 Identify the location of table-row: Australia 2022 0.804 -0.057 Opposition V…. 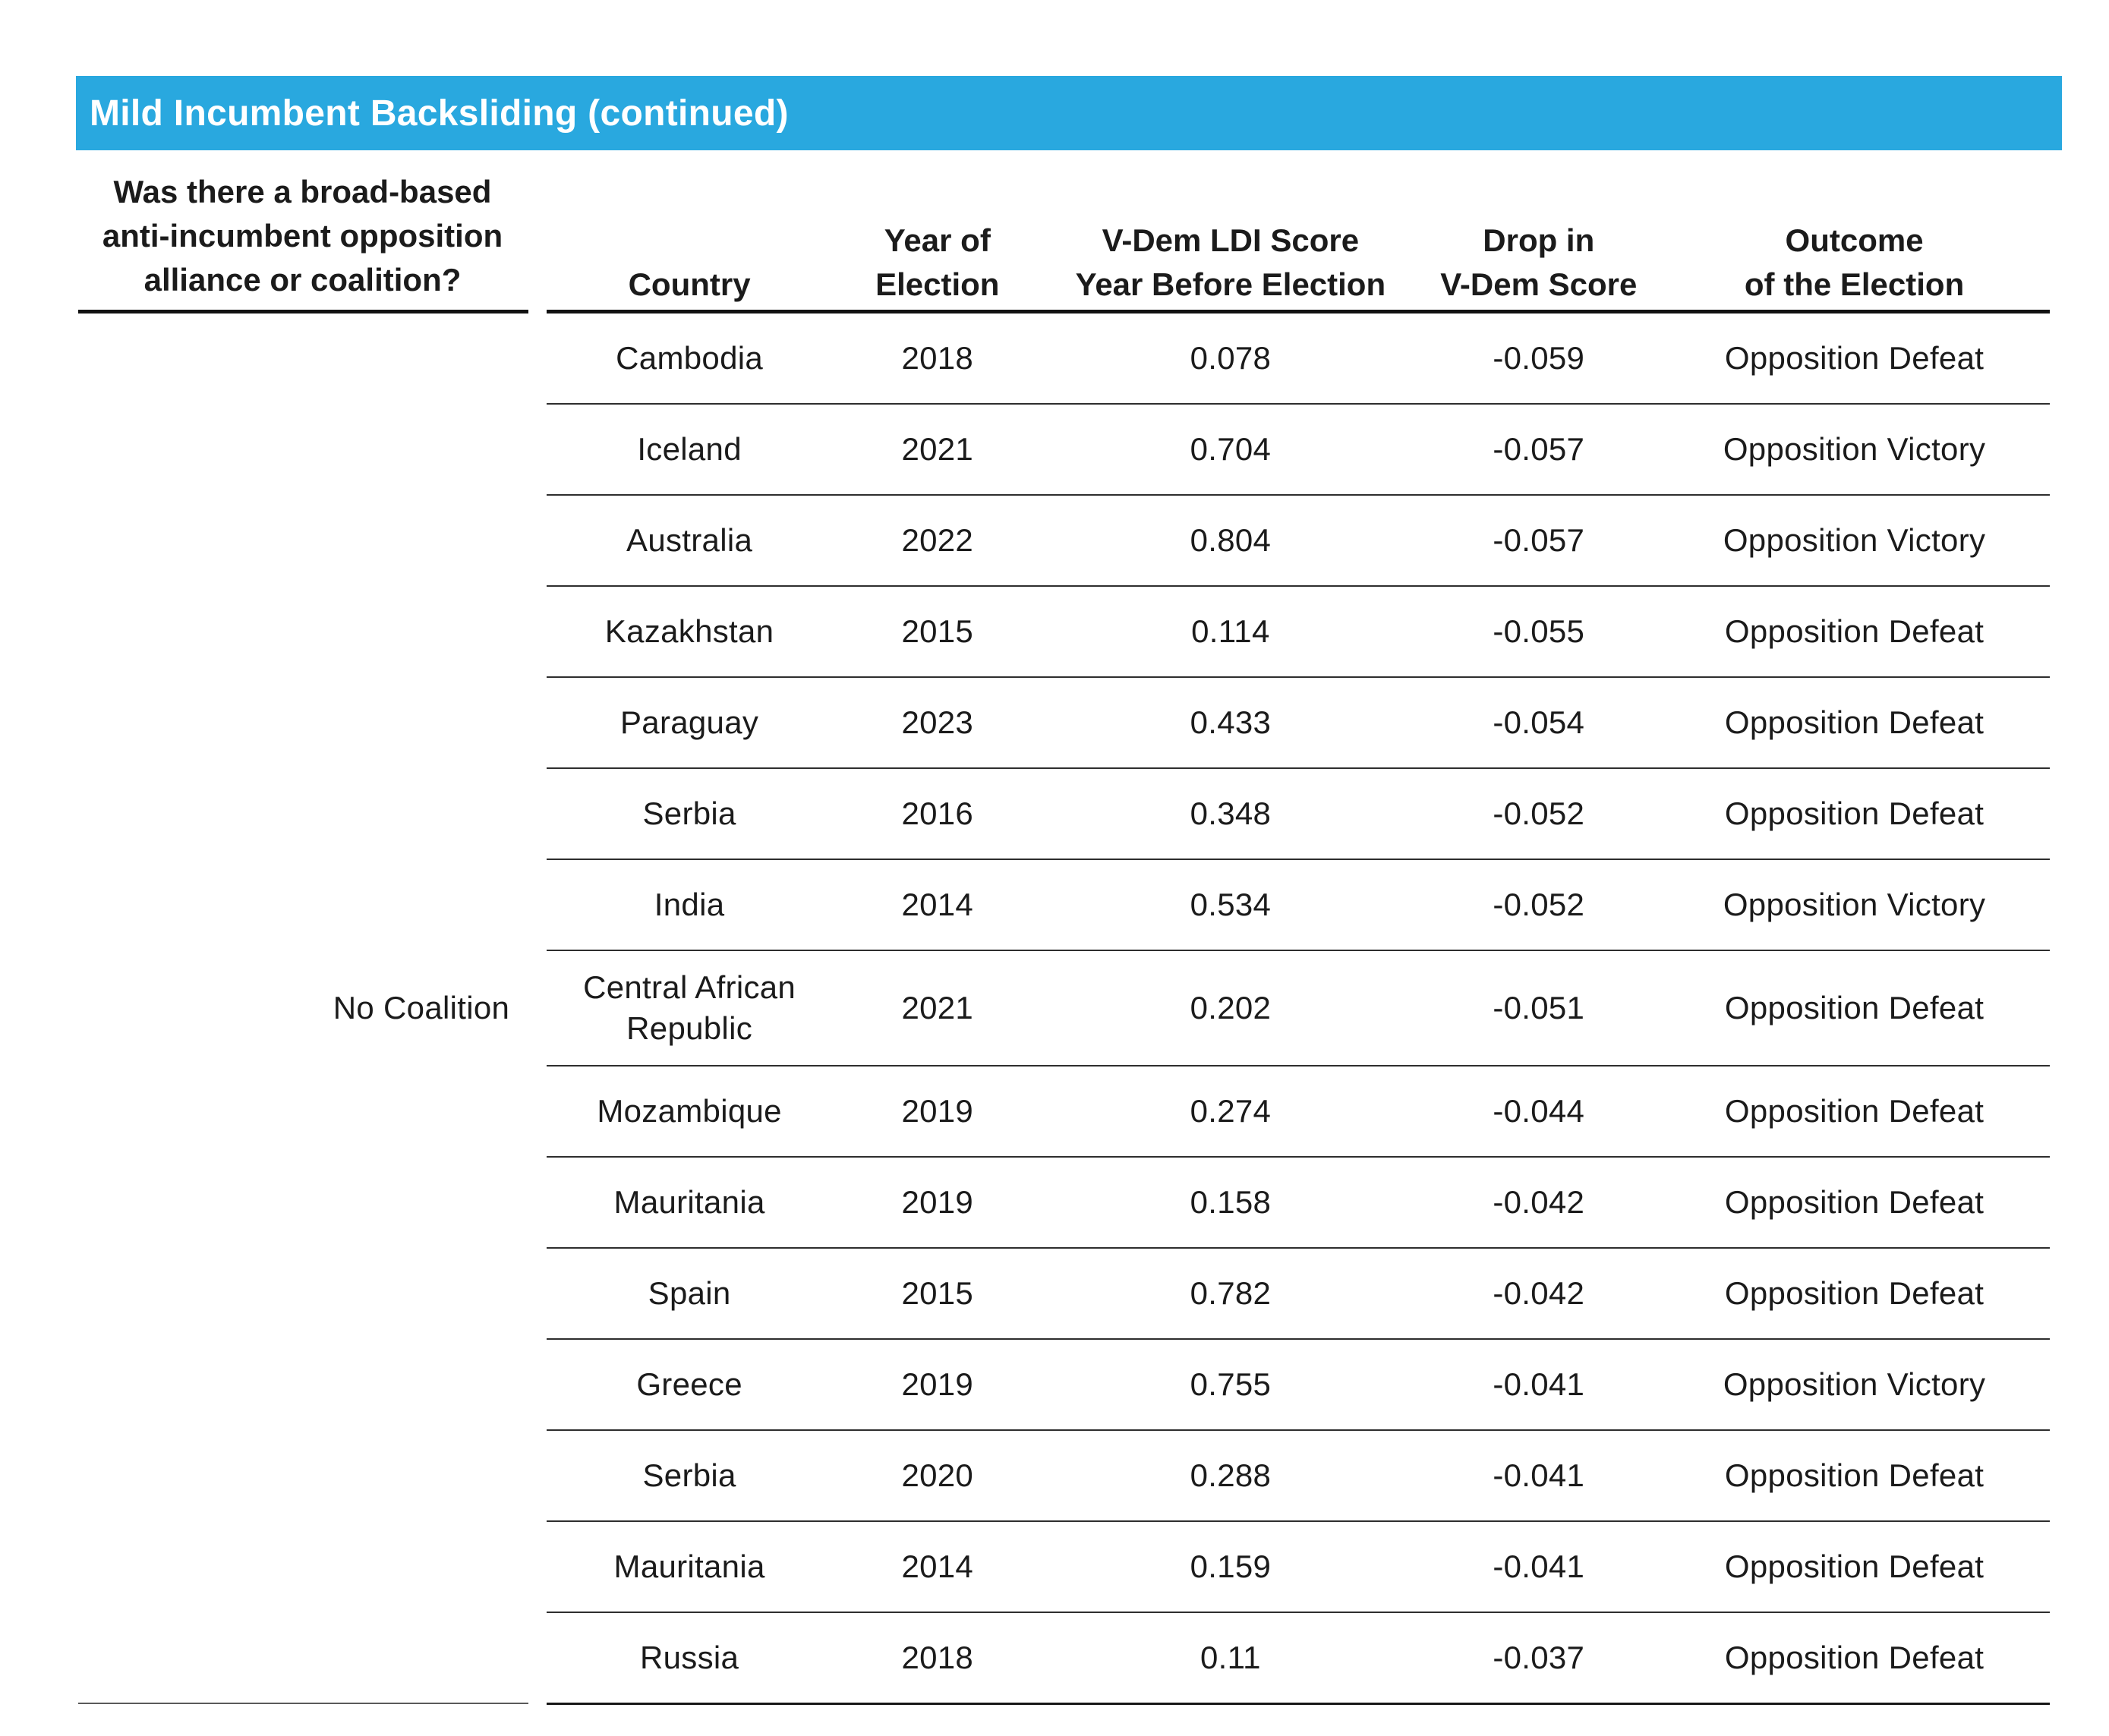
(1298, 541).